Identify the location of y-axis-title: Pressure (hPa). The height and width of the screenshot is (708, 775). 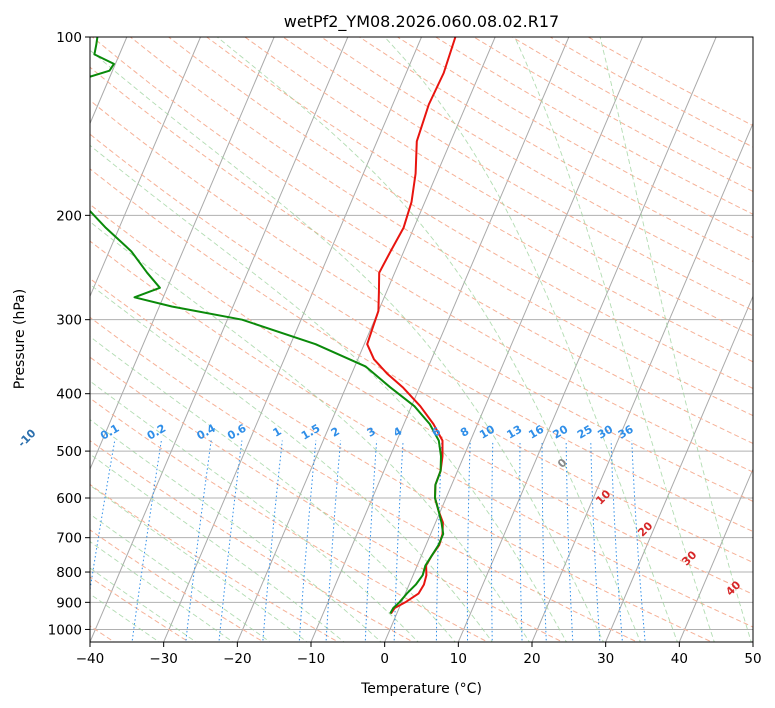
(20, 339).